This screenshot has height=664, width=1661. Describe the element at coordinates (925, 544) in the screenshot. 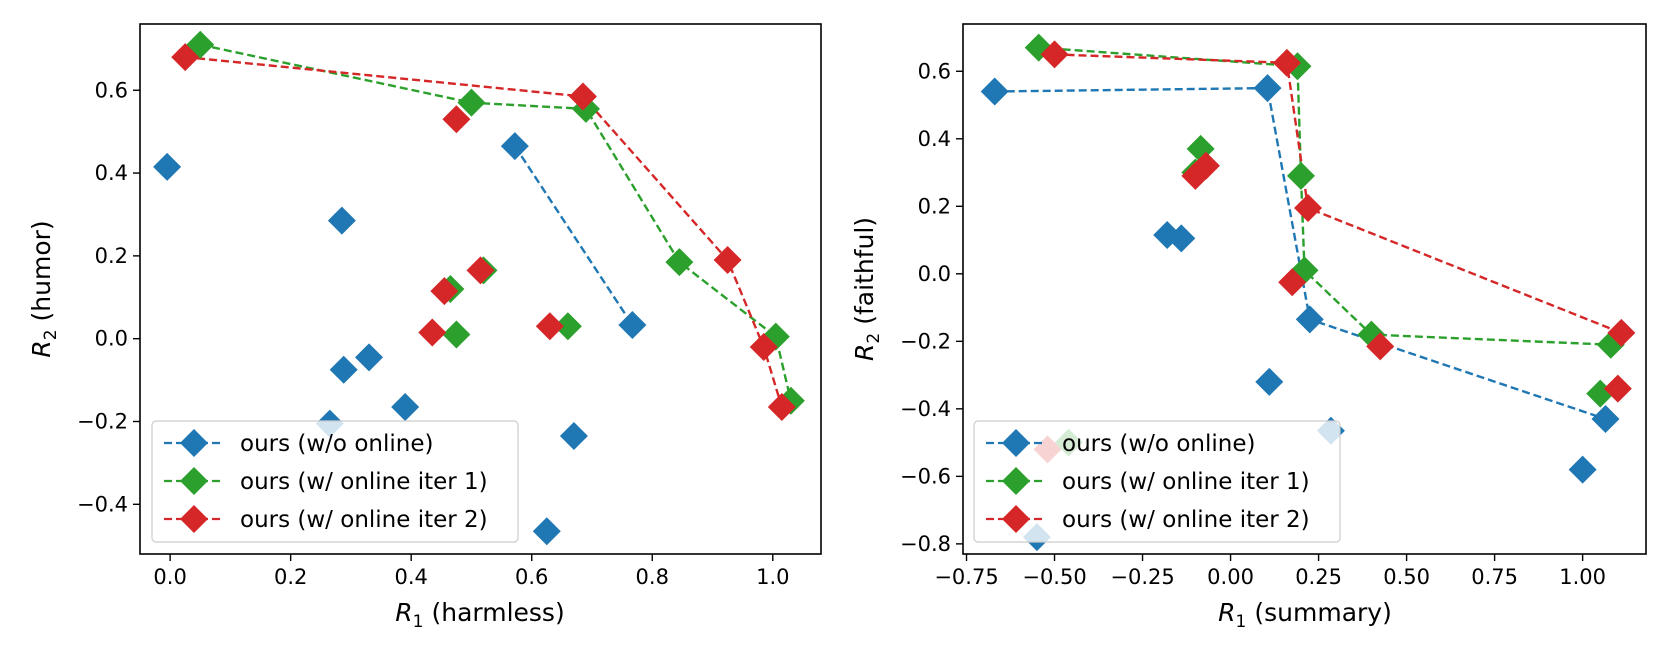

I see `y-tick-label: −0.8` at that location.